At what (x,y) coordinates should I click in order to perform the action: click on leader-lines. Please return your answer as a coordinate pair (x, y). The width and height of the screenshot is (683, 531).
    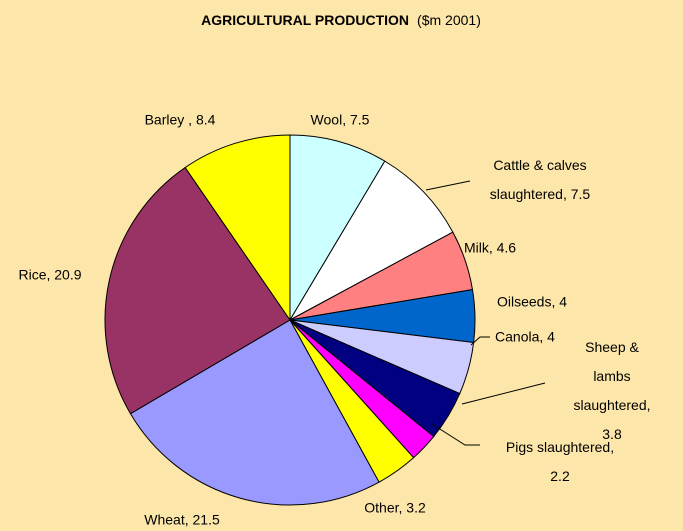
    Looking at the image, I should click on (485, 313).